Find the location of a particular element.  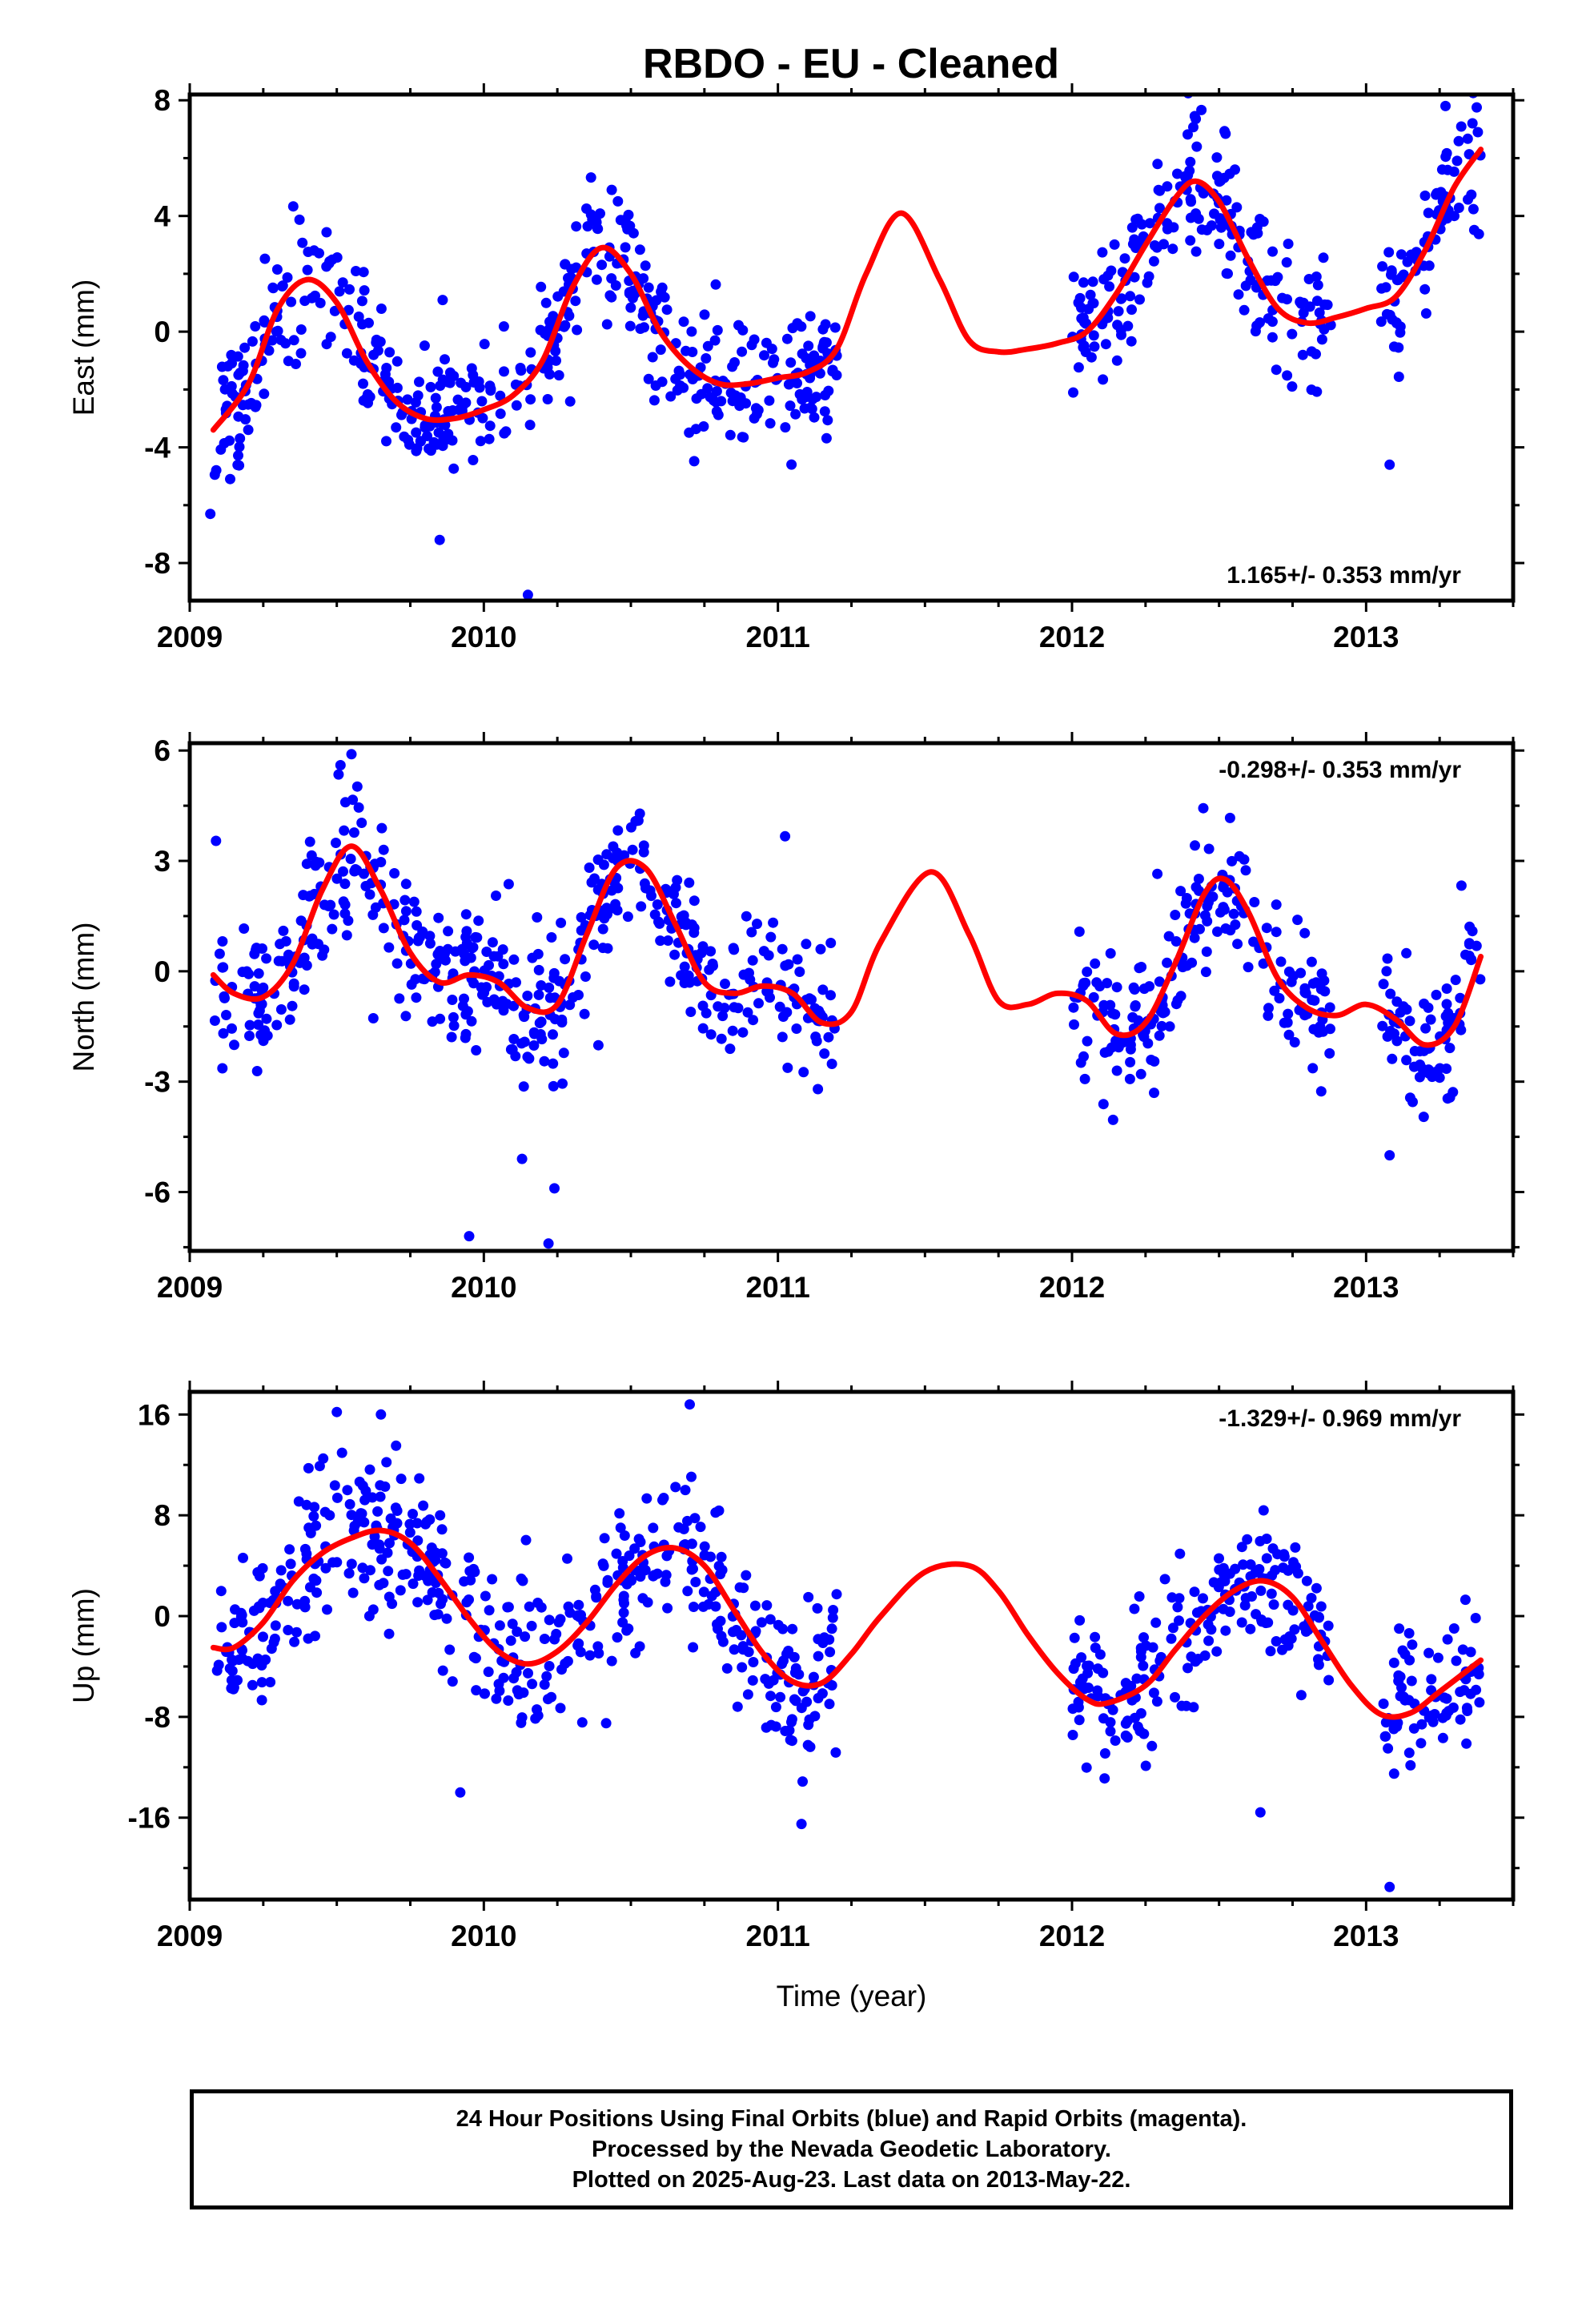

east-y-axis-label: East (mm) is located at coordinates (84, 347).